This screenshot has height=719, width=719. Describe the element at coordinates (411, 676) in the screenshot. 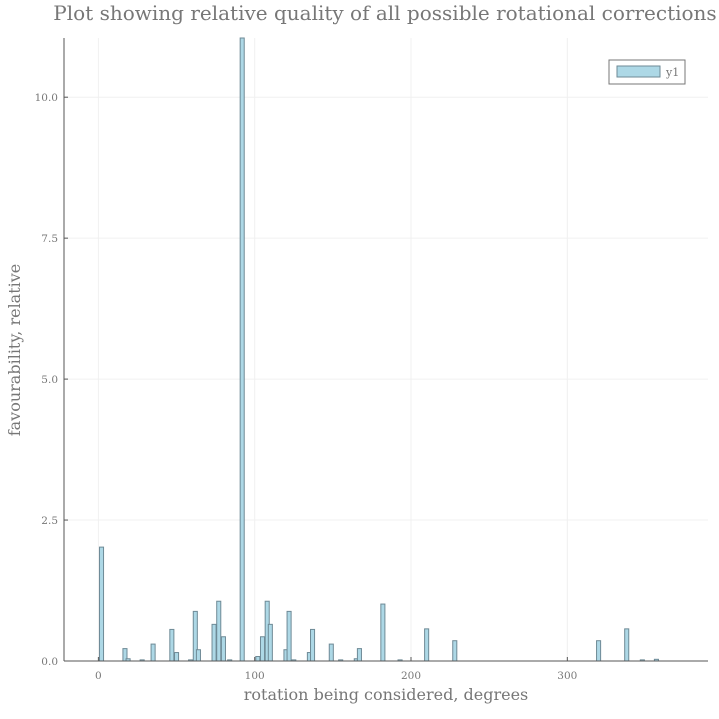

I see `x-tick-label: 200` at that location.